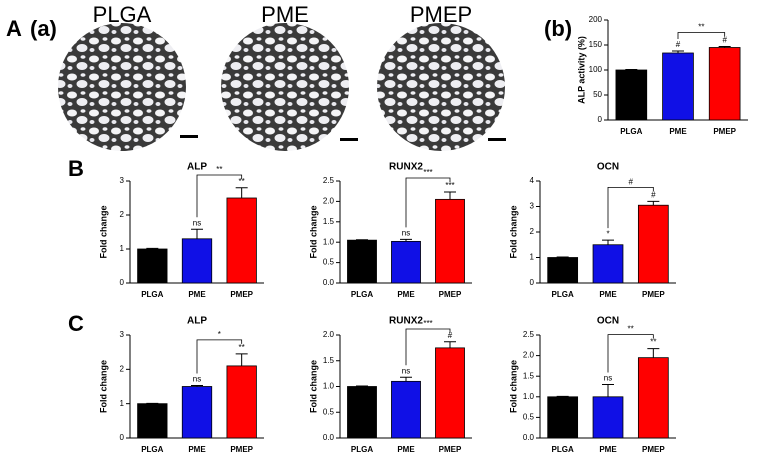  I want to click on micrograph: PMEP, so click(441, 76).